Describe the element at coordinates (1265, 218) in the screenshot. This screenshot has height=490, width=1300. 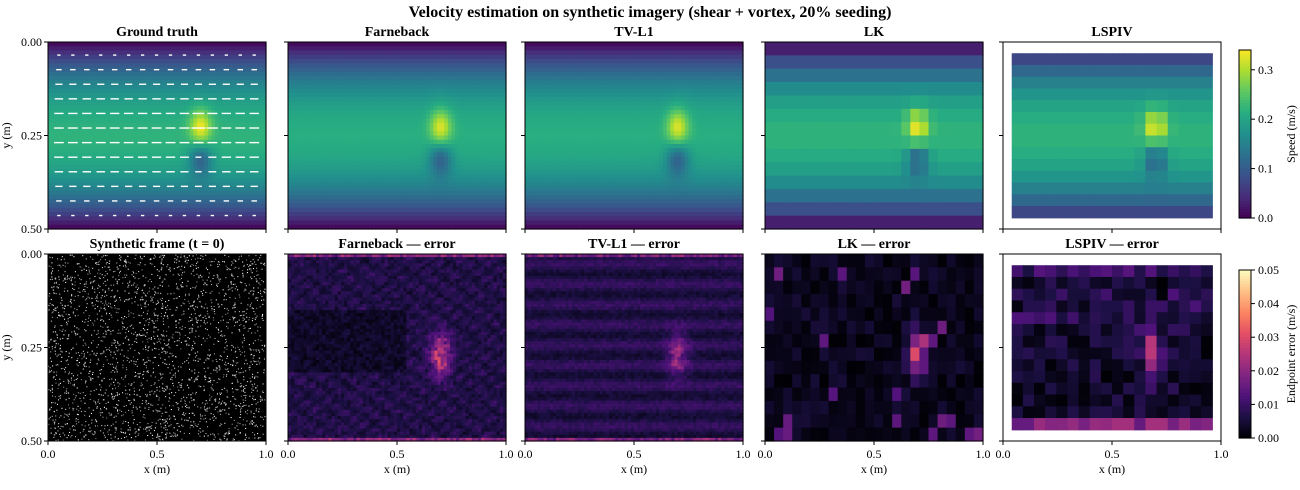
I see `speed-colorbar-tick: 0.0` at that location.